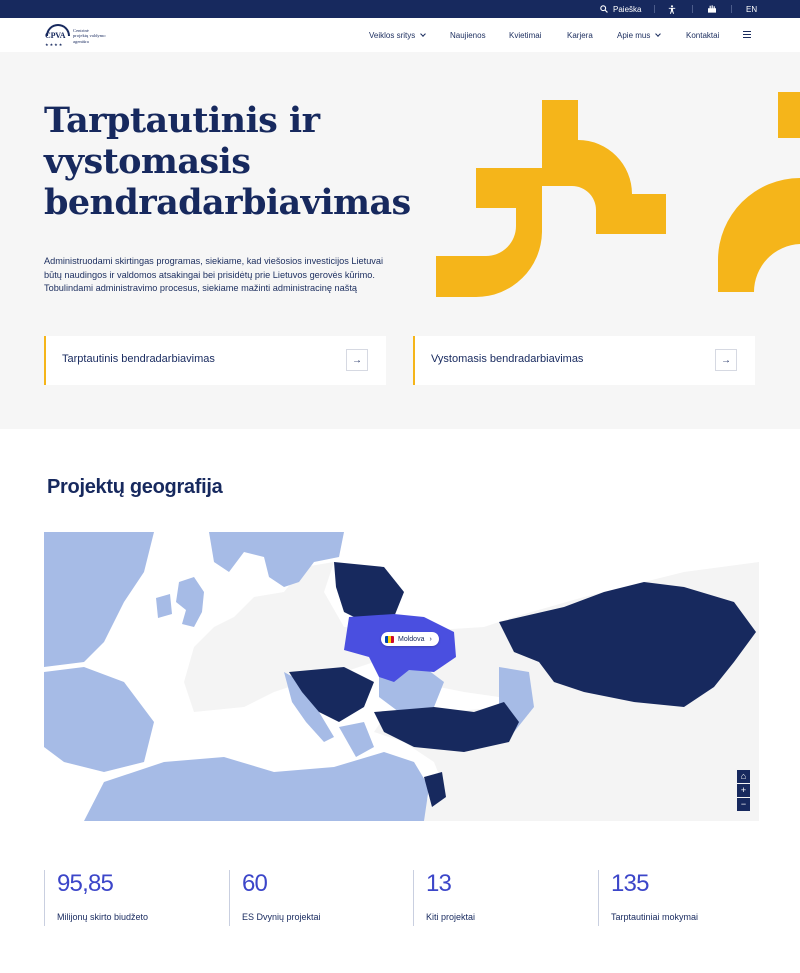 The width and height of the screenshot is (800, 973). I want to click on stat-twinning: 60 ES Dvynių projektai, so click(309, 898).